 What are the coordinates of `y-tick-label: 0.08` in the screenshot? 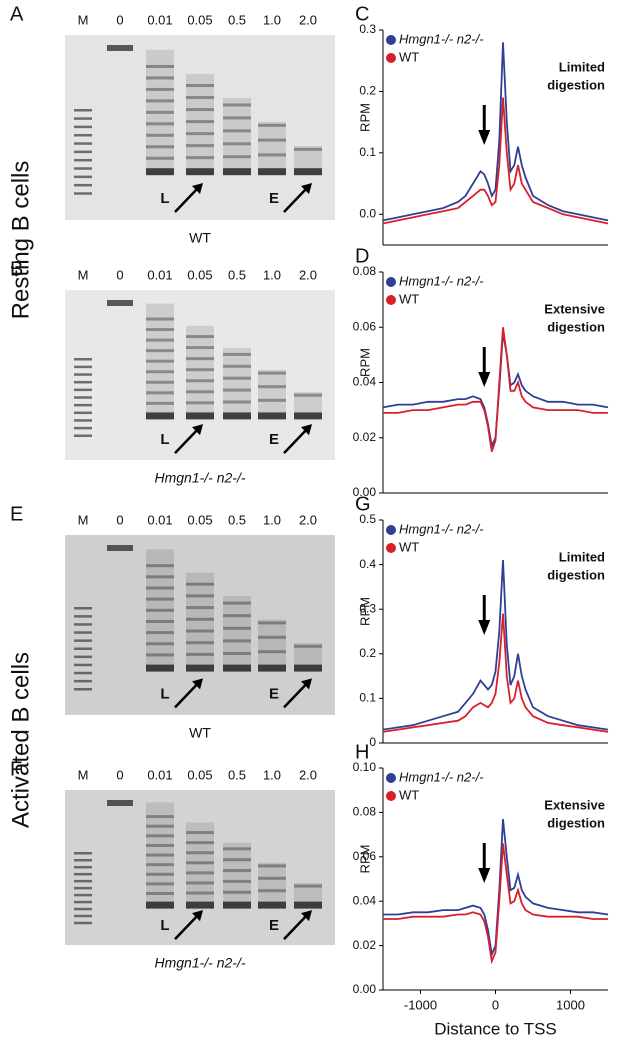 It's located at (365, 271).